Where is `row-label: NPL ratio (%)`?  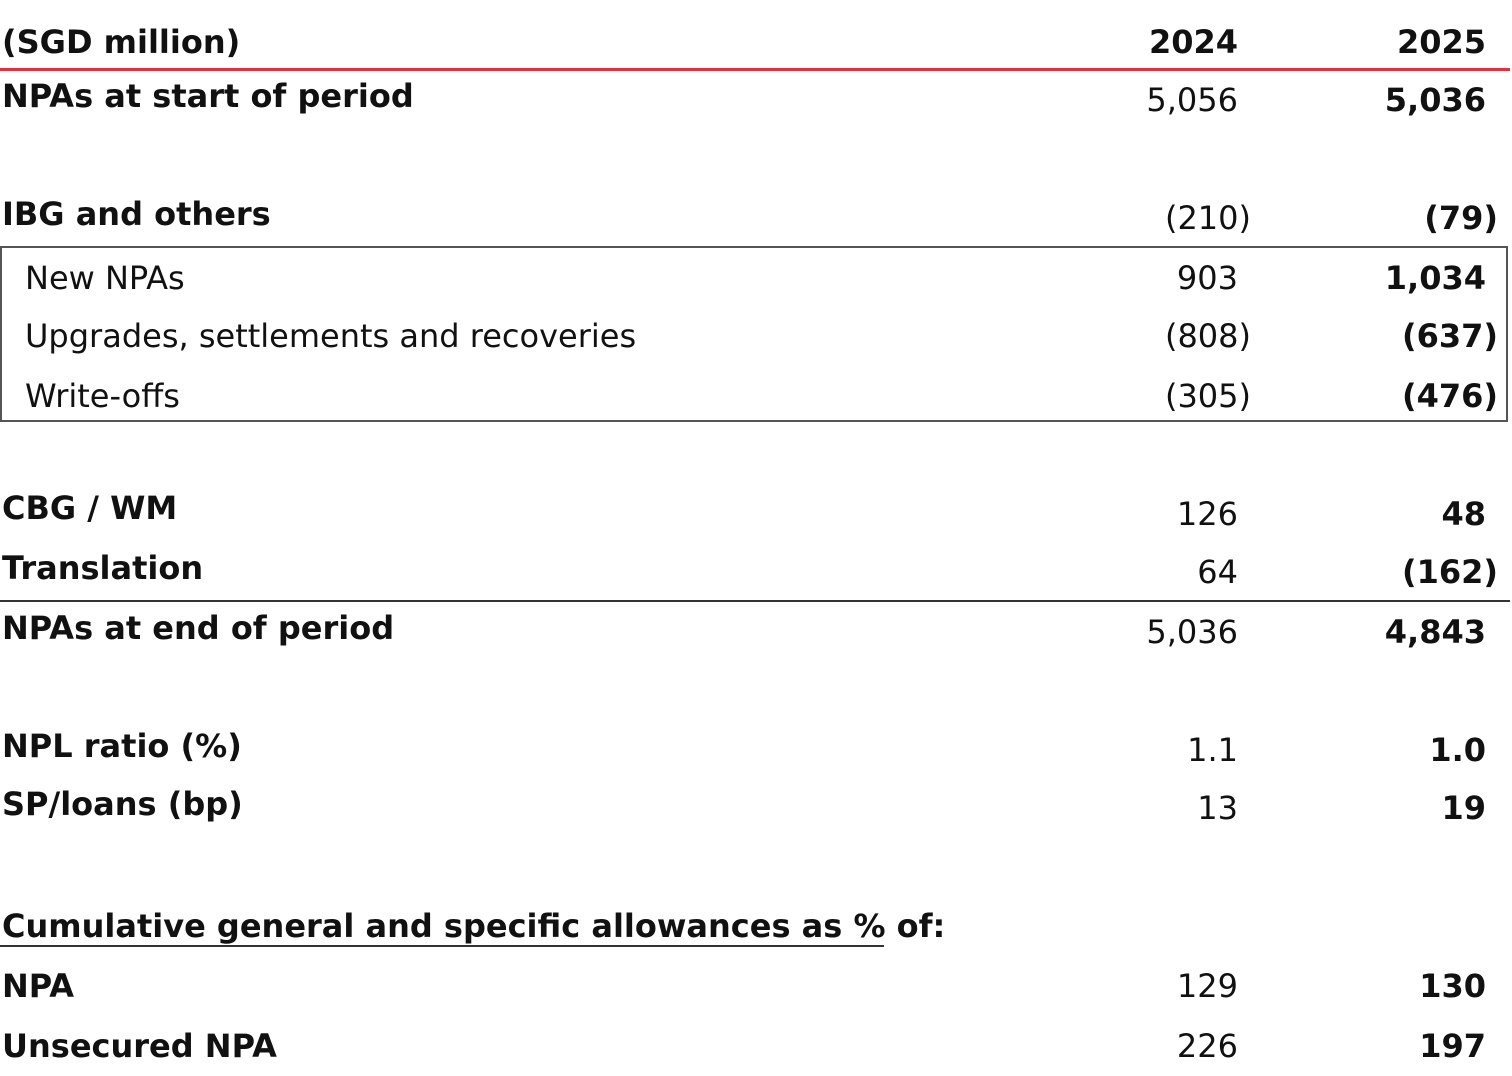
row-label: NPL ratio (%) is located at coordinates (122, 746).